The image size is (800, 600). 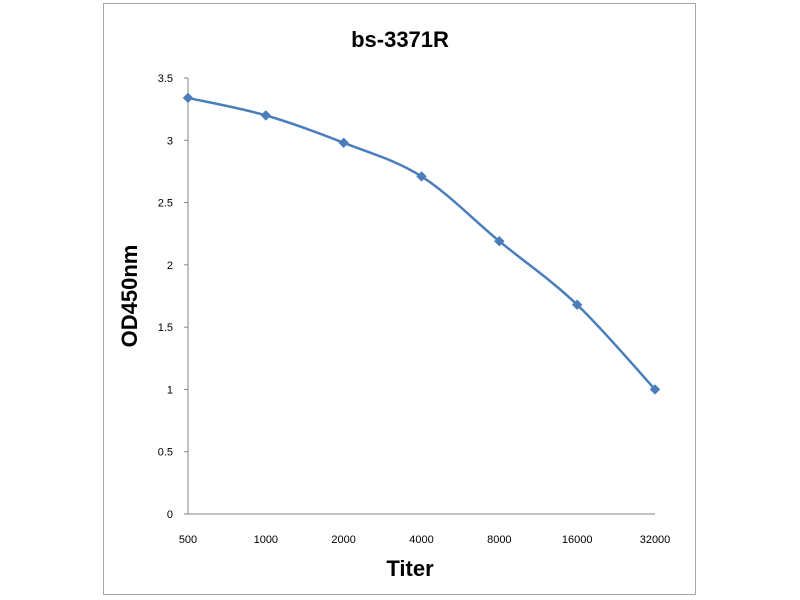 I want to click on x-axis-title: Titer, so click(x=410, y=568).